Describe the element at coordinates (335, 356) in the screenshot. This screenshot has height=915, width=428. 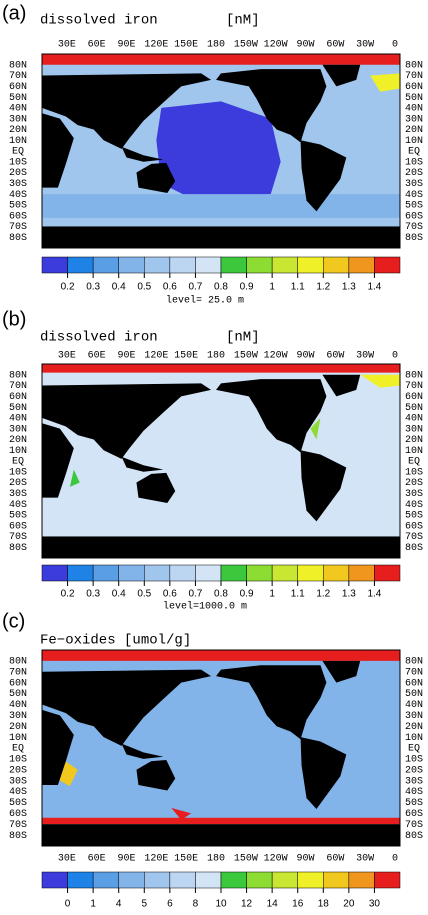
I see `lon-label: 60W` at that location.